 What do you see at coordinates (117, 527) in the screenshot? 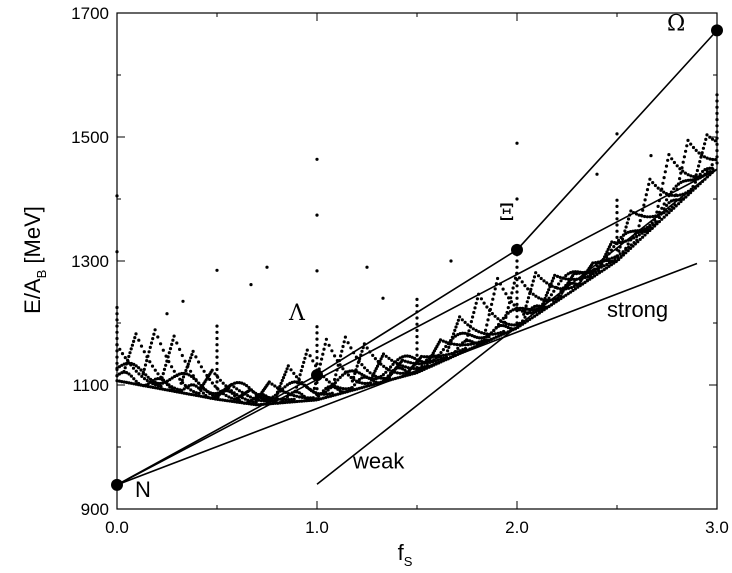
I see `x-tick-label: 0.0` at bounding box center [117, 527].